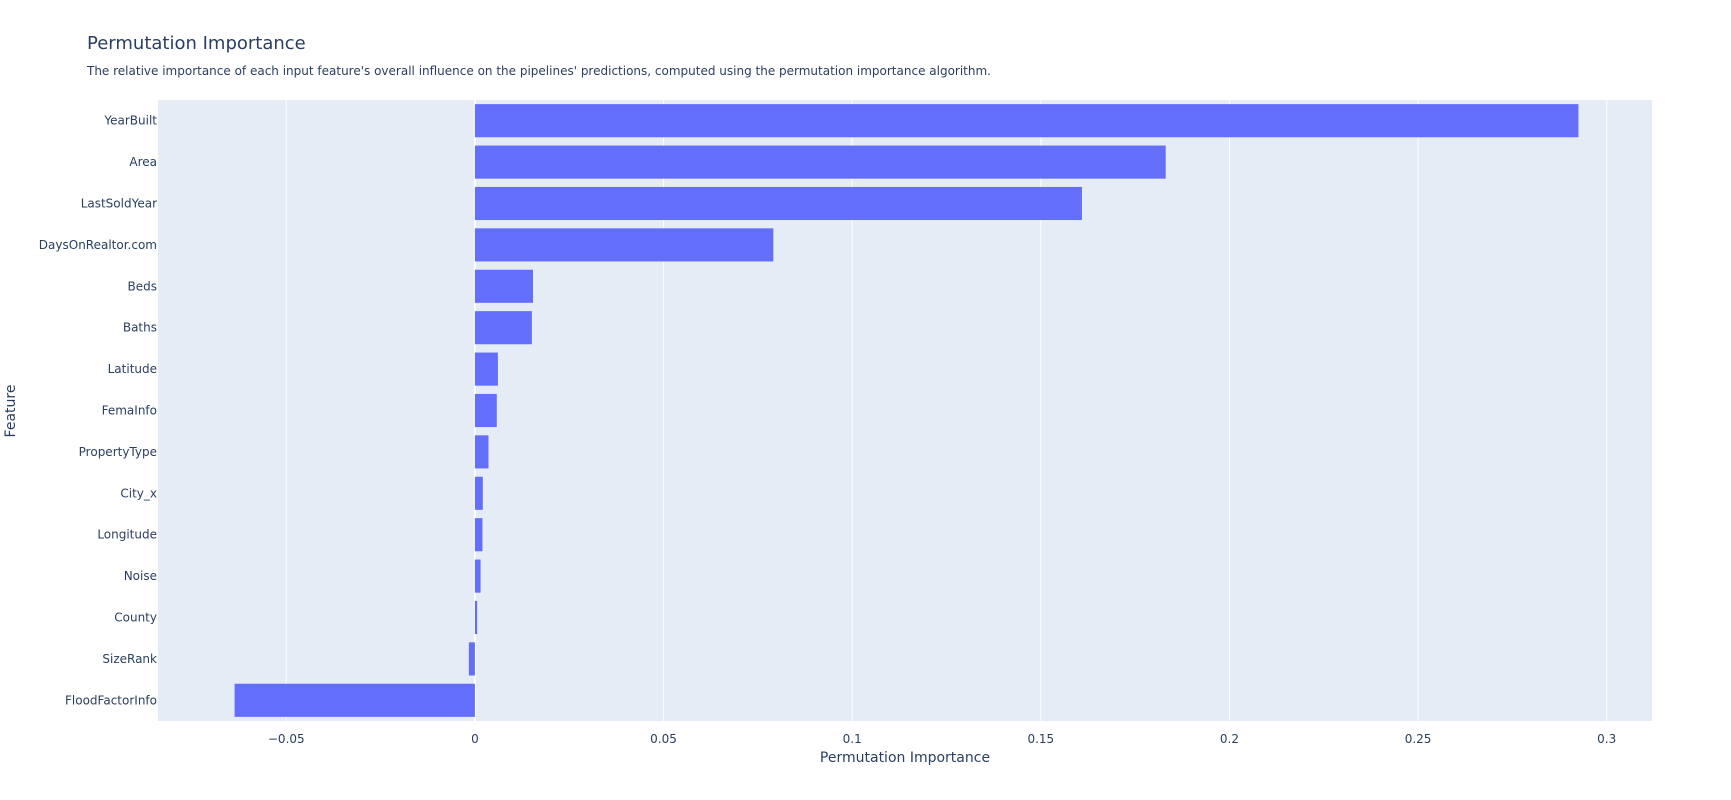 This screenshot has width=1731, height=800. Describe the element at coordinates (663, 739) in the screenshot. I see `x-tick-label: 0.05` at that location.